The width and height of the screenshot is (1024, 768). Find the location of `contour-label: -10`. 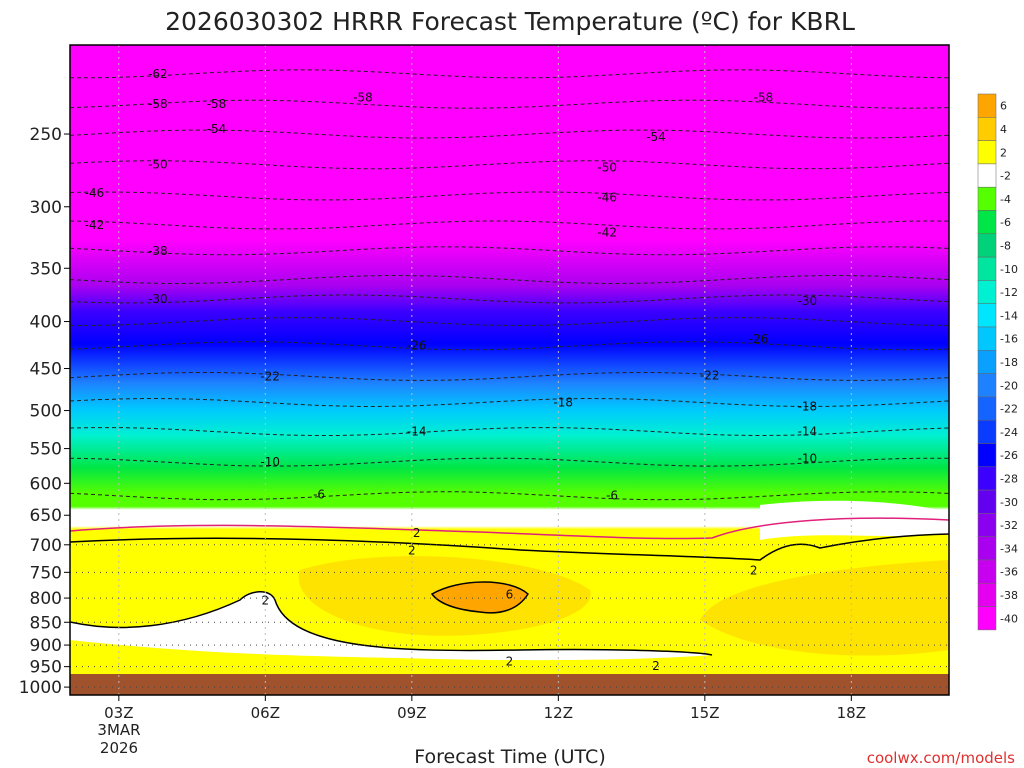

contour-label: -10 is located at coordinates (270, 462).